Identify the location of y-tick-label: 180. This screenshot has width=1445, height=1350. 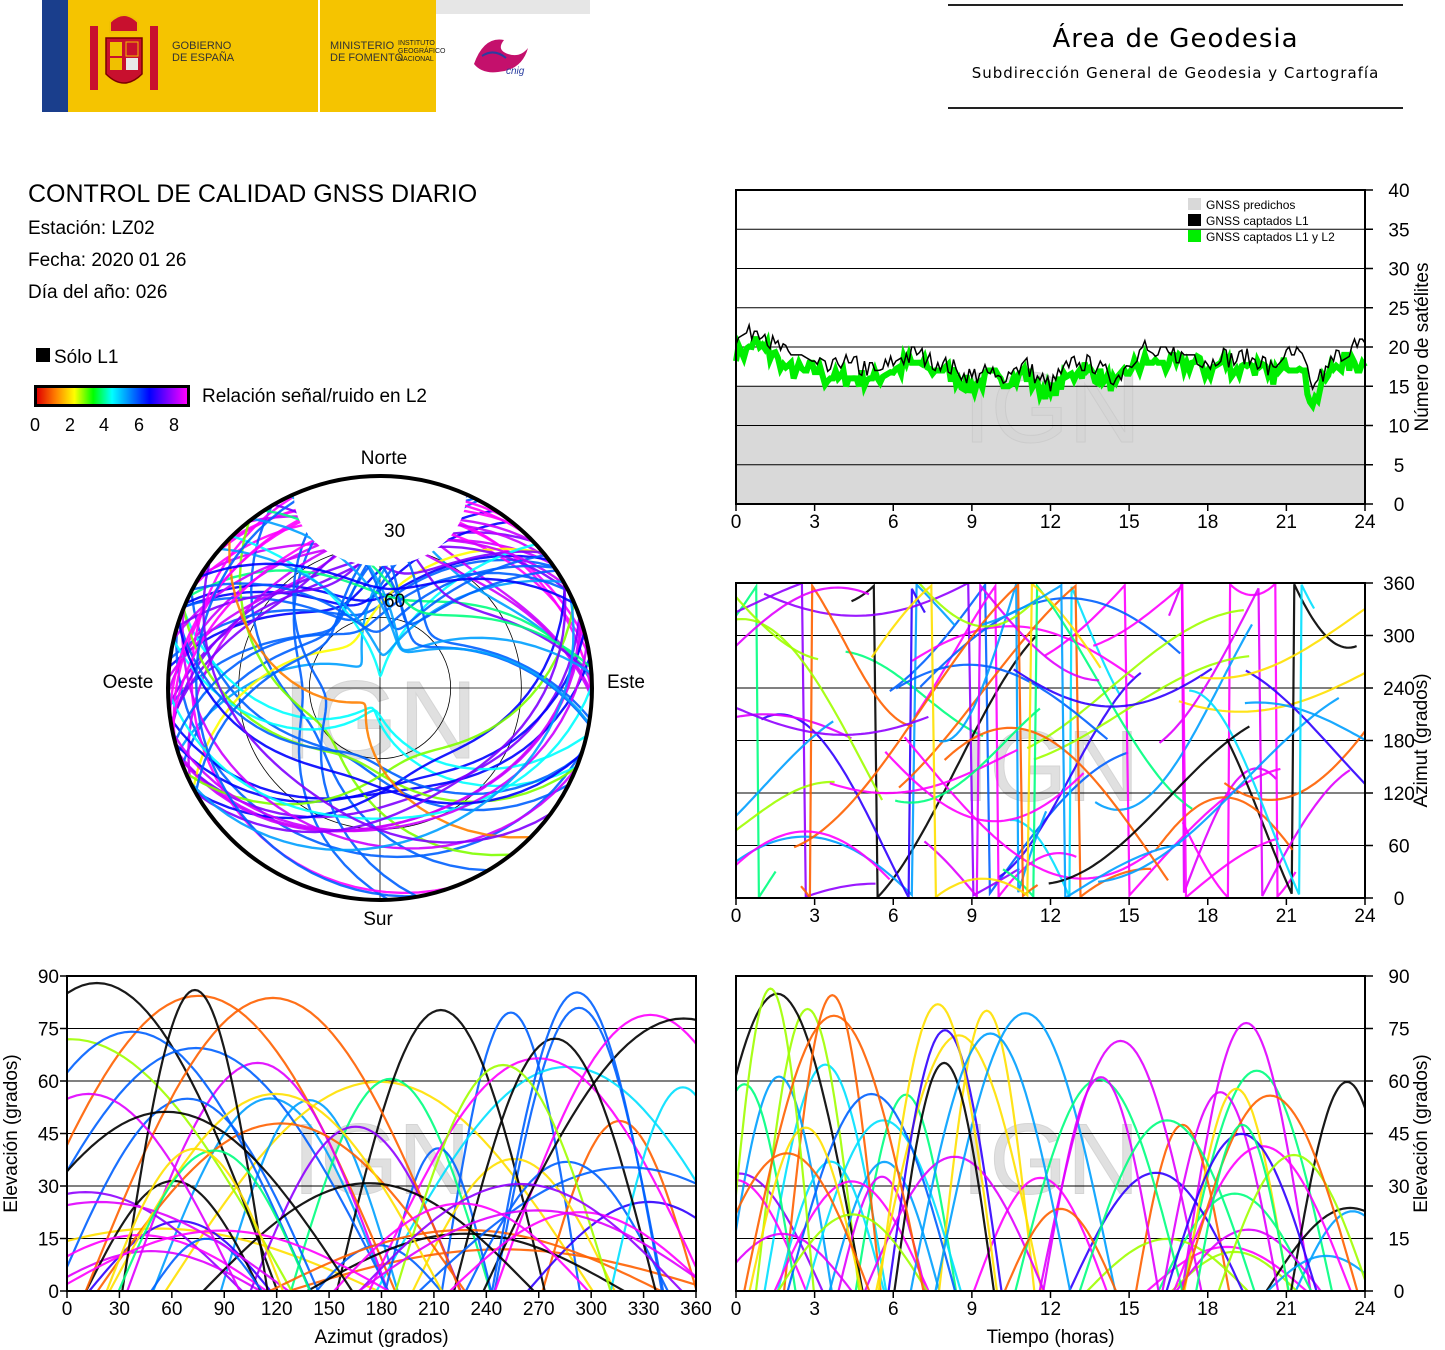
(1399, 742).